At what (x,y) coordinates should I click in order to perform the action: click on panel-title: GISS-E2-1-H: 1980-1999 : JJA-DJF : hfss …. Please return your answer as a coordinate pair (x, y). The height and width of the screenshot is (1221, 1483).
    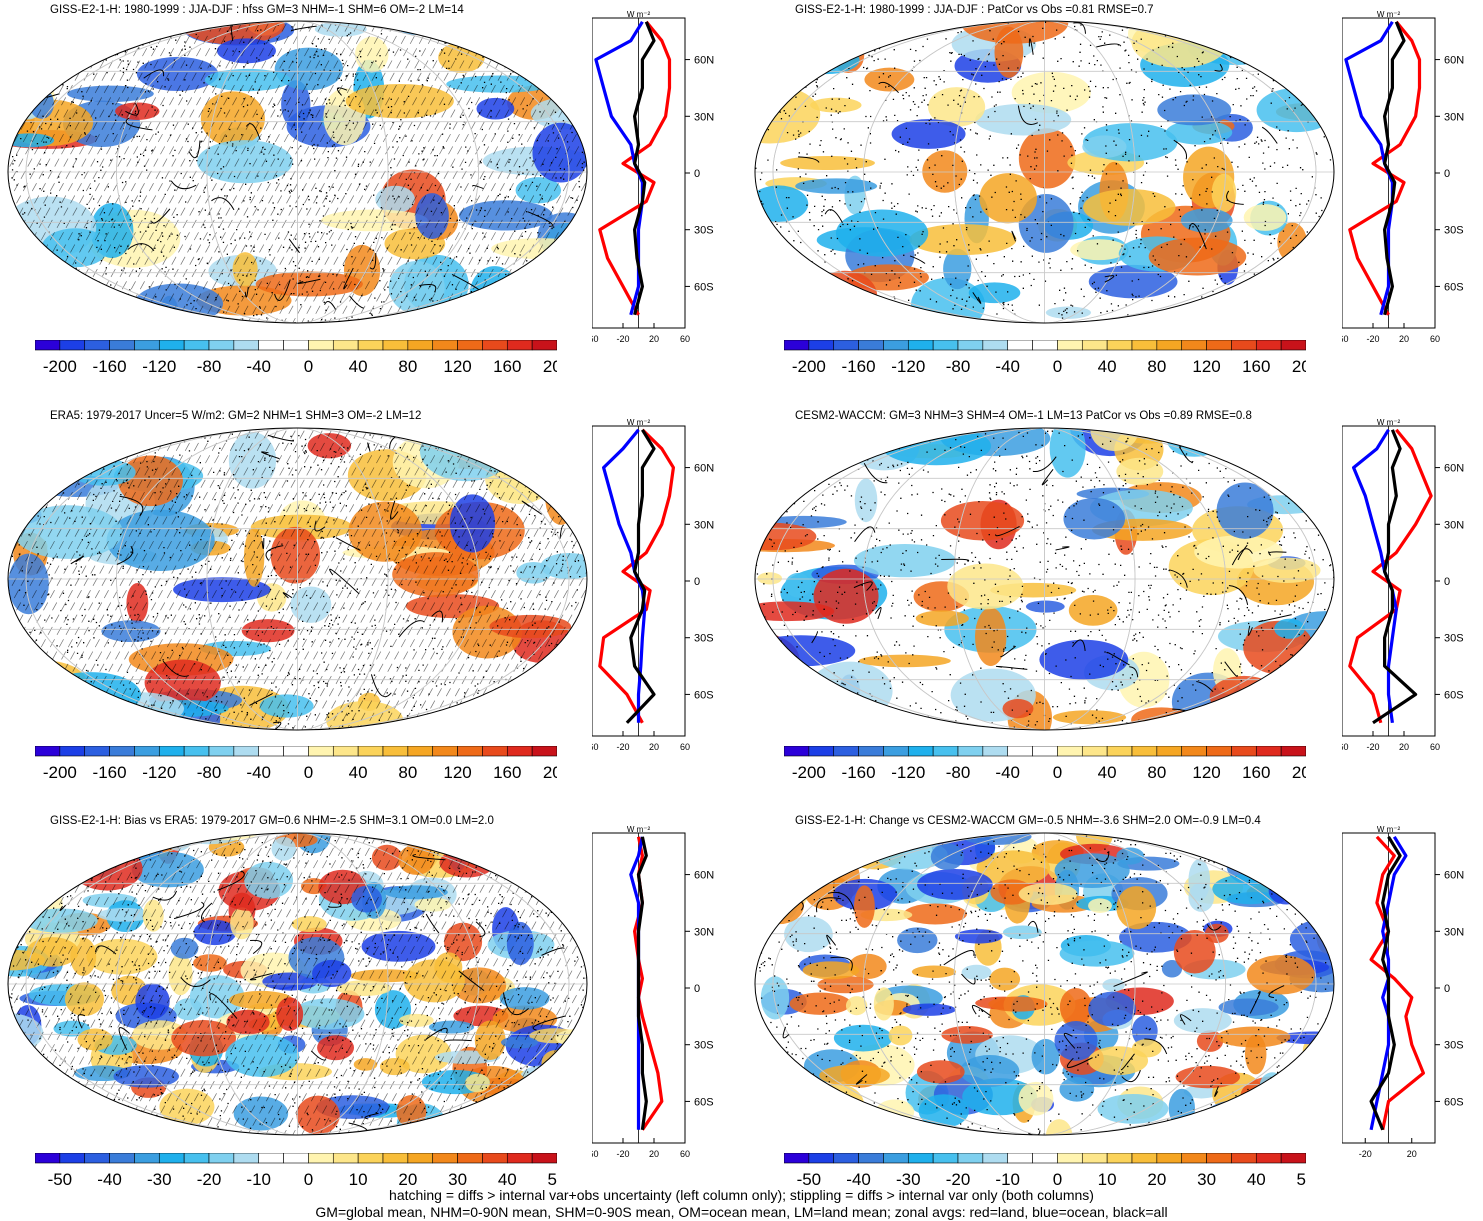
    Looking at the image, I should click on (257, 10).